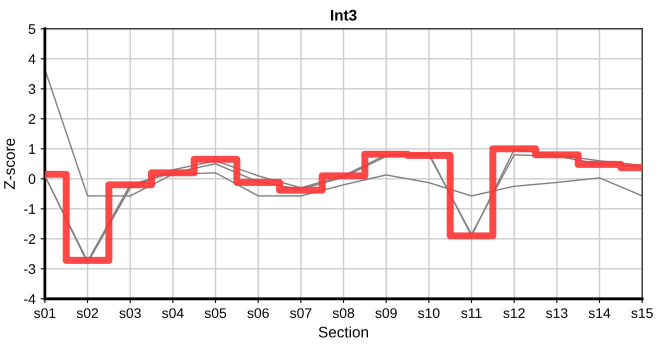 The height and width of the screenshot is (360, 660). What do you see at coordinates (343, 332) in the screenshot?
I see `x-axis-title: Section` at bounding box center [343, 332].